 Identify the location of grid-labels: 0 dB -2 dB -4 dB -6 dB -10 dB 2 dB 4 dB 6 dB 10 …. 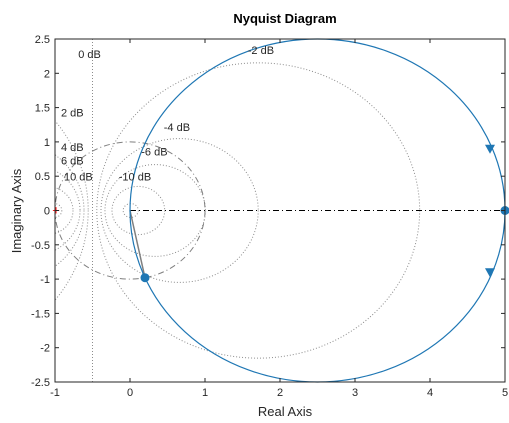
(167, 114).